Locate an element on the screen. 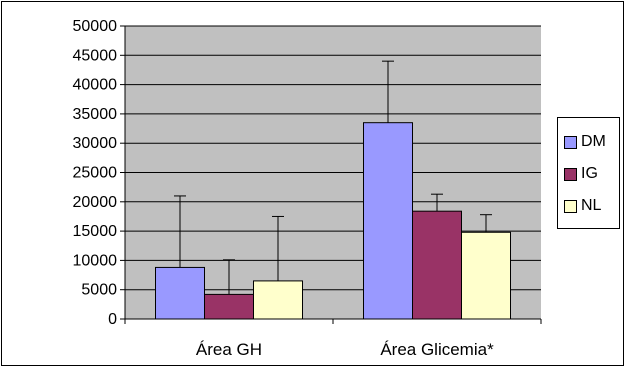 The height and width of the screenshot is (369, 627). legend-label-dm: DM is located at coordinates (593, 141).